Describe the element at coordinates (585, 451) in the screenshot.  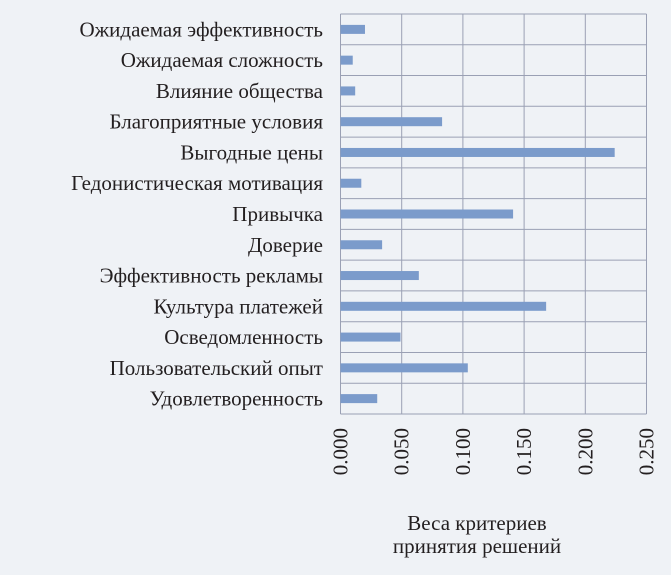
I see `x-tick-label: 0.200` at that location.